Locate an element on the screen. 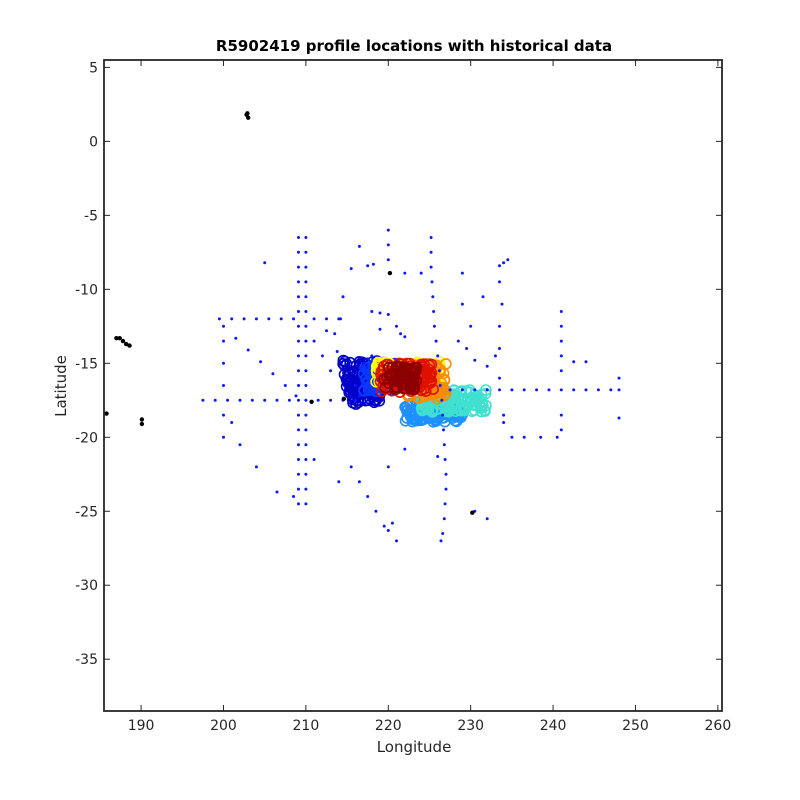  x-tick-label: 200 is located at coordinates (223, 726).